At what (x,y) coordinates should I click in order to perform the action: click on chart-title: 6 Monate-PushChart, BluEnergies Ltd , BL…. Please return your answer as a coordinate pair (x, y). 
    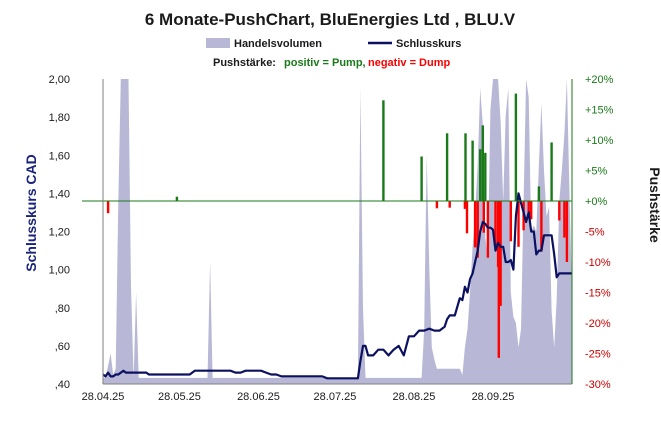
    Looking at the image, I should click on (330, 19).